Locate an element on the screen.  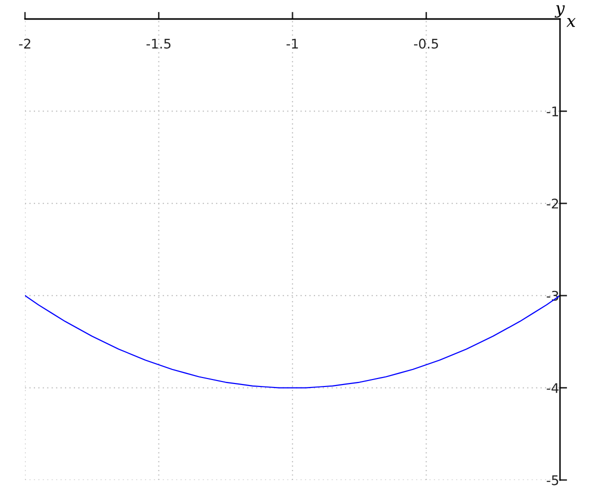
y-tick-label: -2 is located at coordinates (552, 203).